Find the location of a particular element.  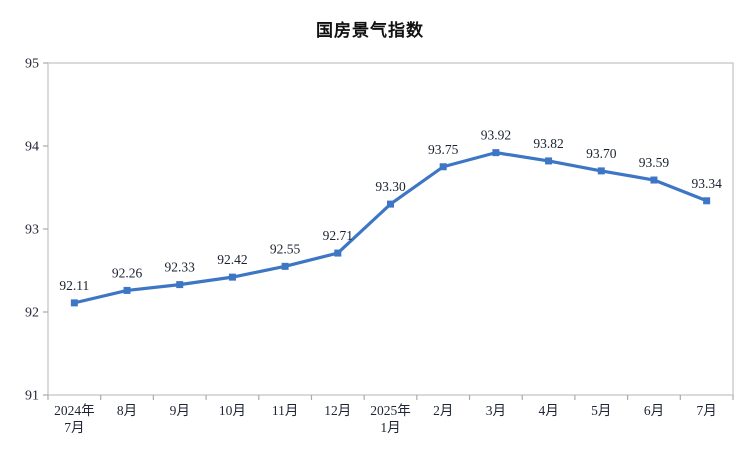

data-label: 92.55 is located at coordinates (285, 248).